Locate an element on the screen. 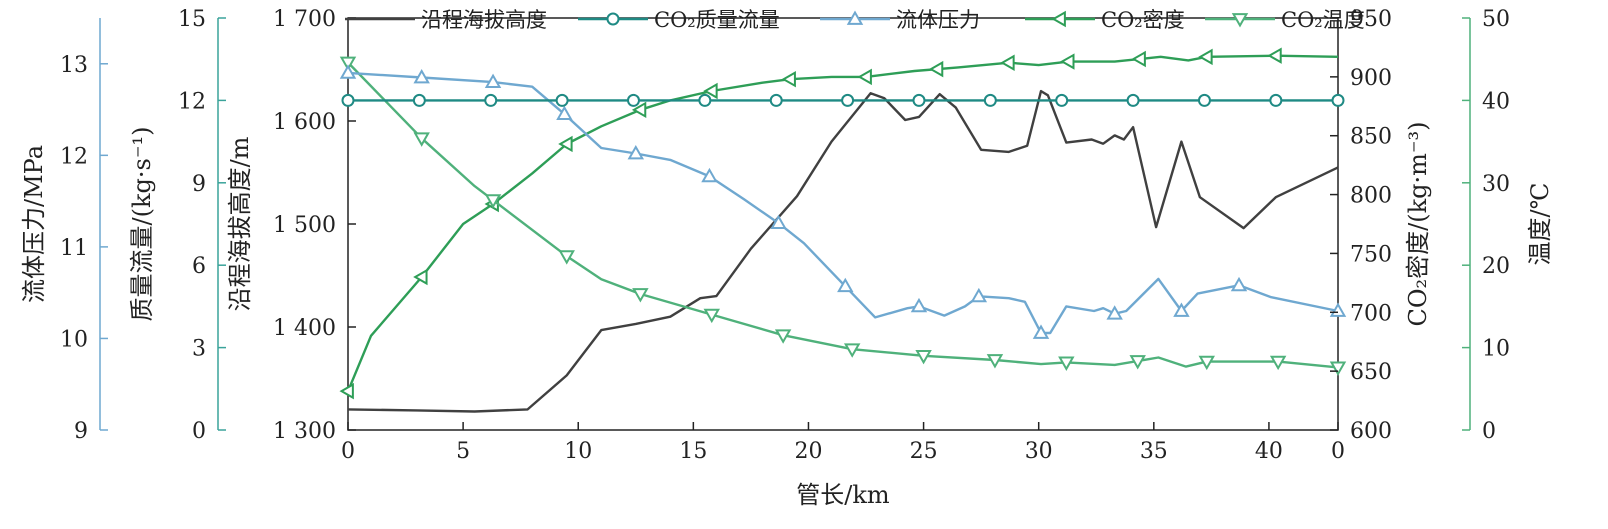 Image resolution: width=1608 pixels, height=529 pixels. y-tick-label: 850 is located at coordinates (1371, 137).